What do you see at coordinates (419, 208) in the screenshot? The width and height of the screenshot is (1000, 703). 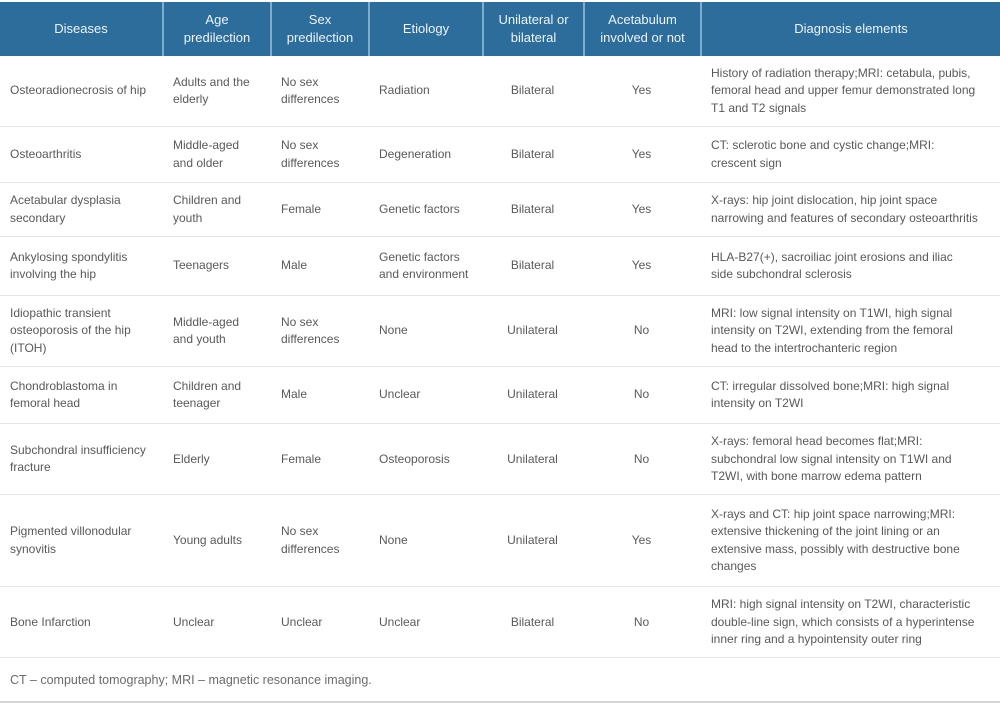 I see `cell-etiology: Genetic factors` at bounding box center [419, 208].